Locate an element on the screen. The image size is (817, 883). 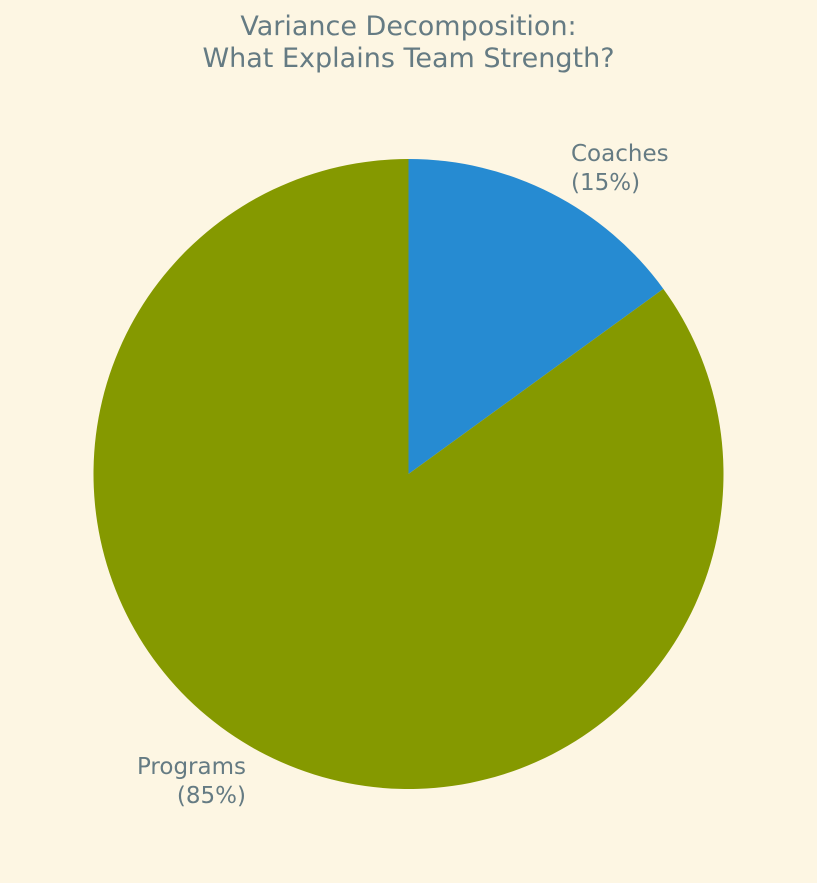
chart-title-line-2: What Explains Team Strength? is located at coordinates (408, 58).